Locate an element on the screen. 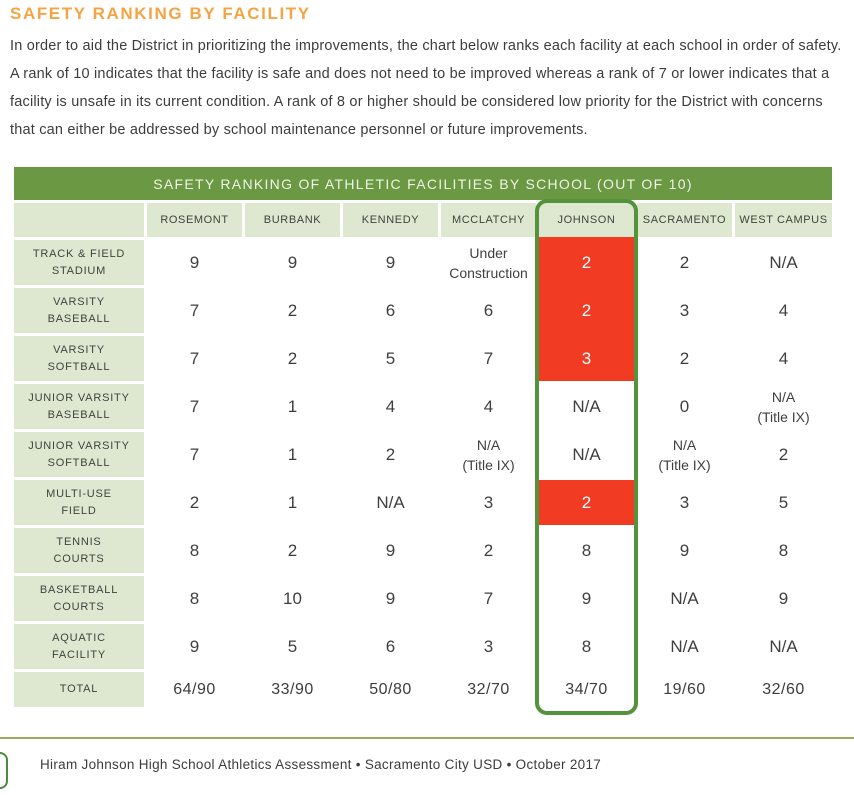 The image size is (854, 797). column-header-johnson: JOHNSON is located at coordinates (586, 220).